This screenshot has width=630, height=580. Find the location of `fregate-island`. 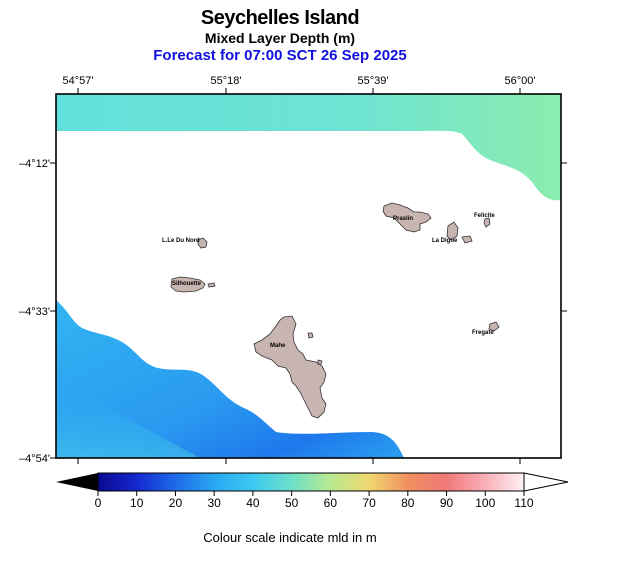

fregate-island is located at coordinates (494, 326).